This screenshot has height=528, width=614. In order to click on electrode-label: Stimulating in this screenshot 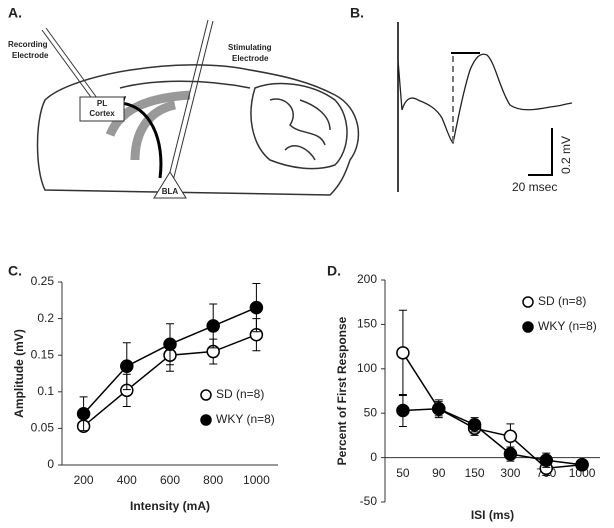, I will do `click(250, 47)`.